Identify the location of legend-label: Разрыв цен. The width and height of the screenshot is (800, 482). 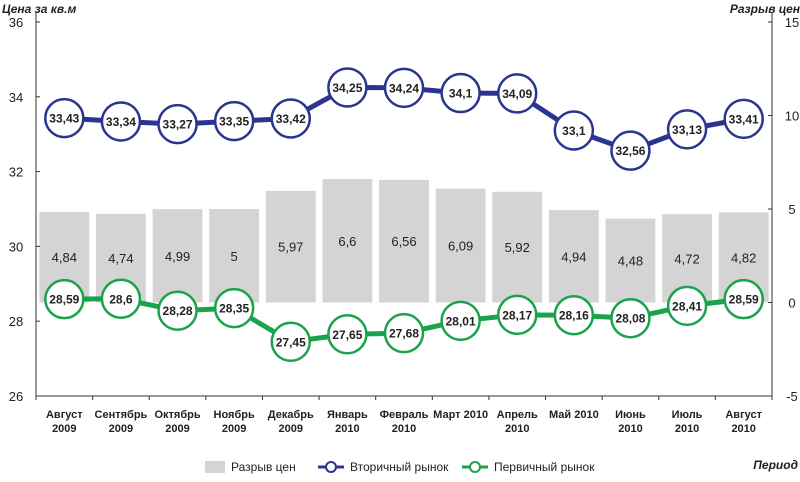
(263, 467).